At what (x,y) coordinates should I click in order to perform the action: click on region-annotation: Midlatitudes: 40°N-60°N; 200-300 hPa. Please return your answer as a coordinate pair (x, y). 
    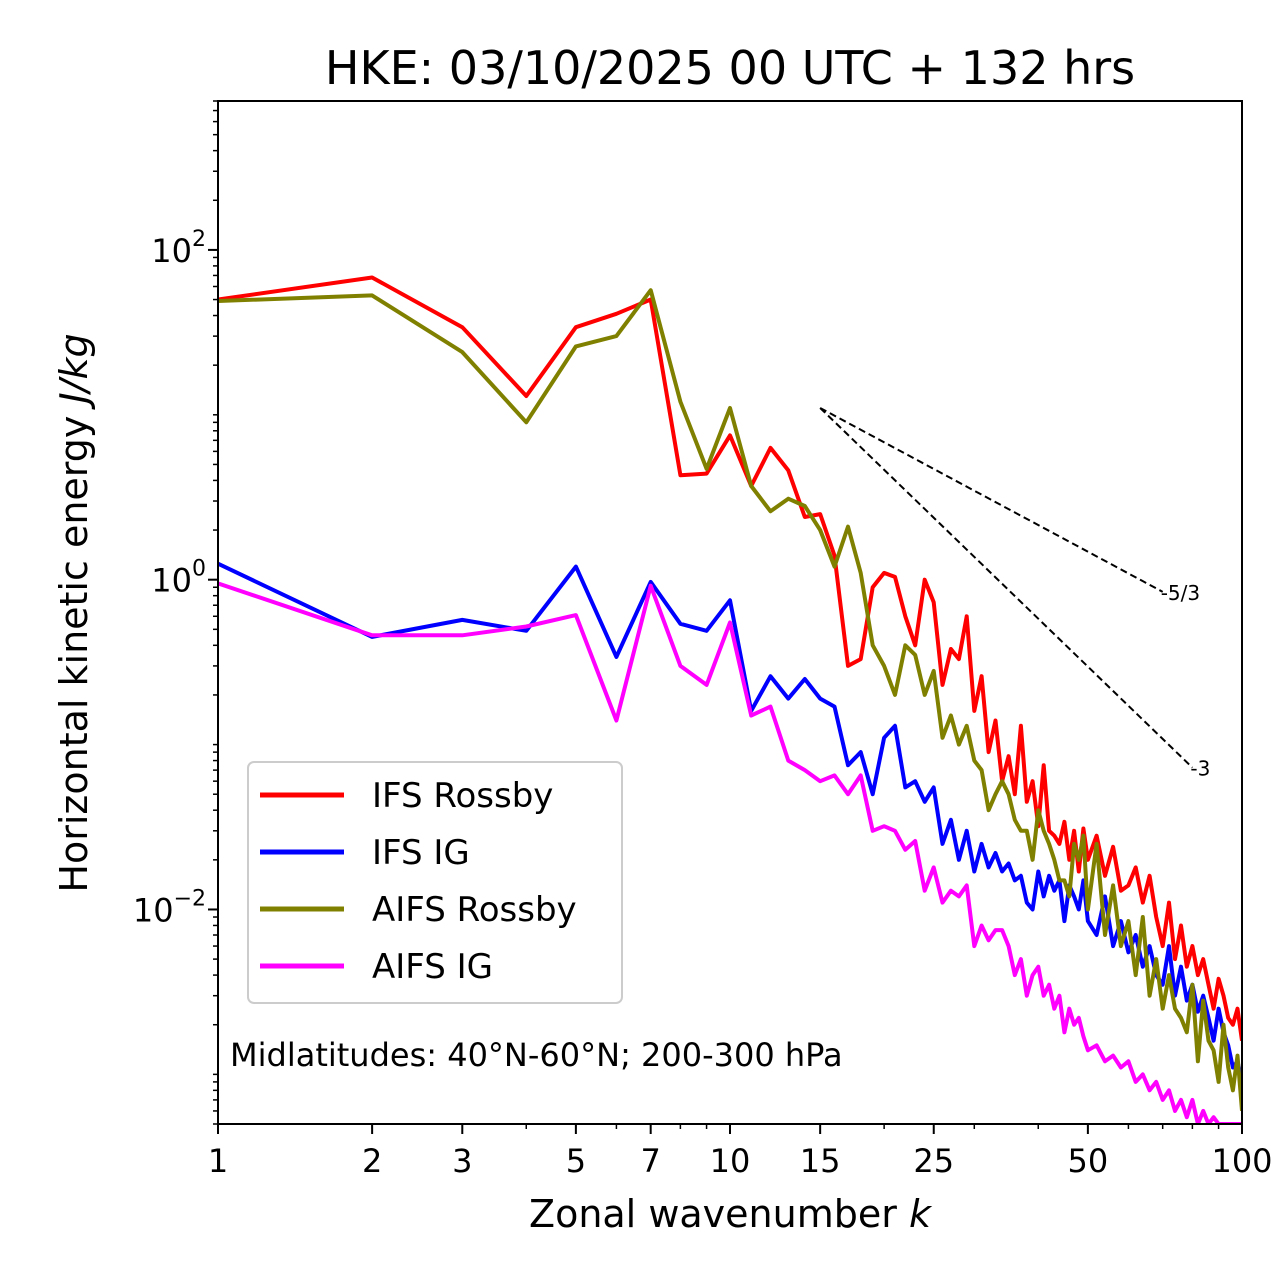
    Looking at the image, I should click on (536, 1055).